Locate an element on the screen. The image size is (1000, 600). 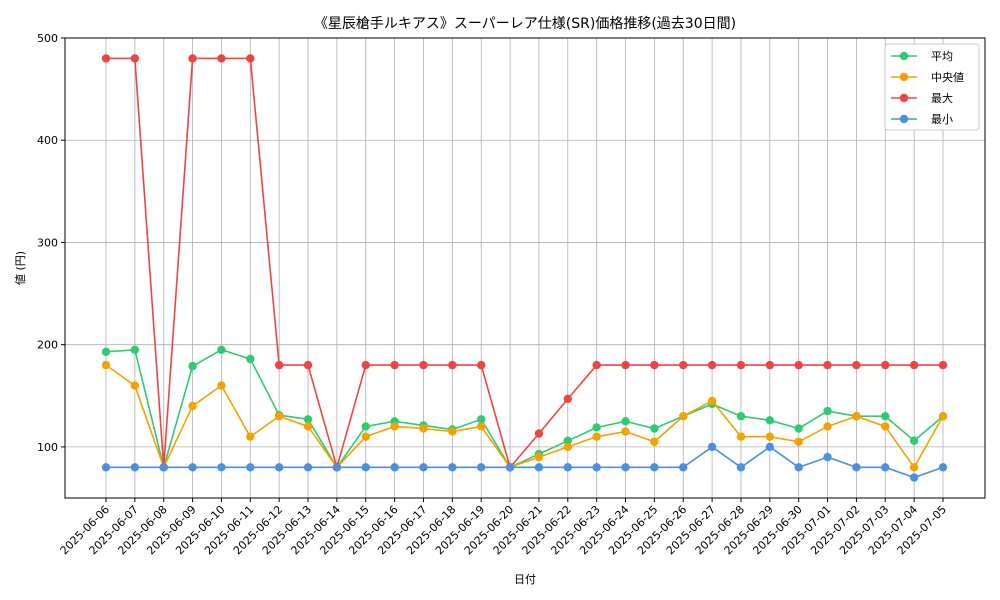
y-tick-label: 200 is located at coordinates (47, 345).